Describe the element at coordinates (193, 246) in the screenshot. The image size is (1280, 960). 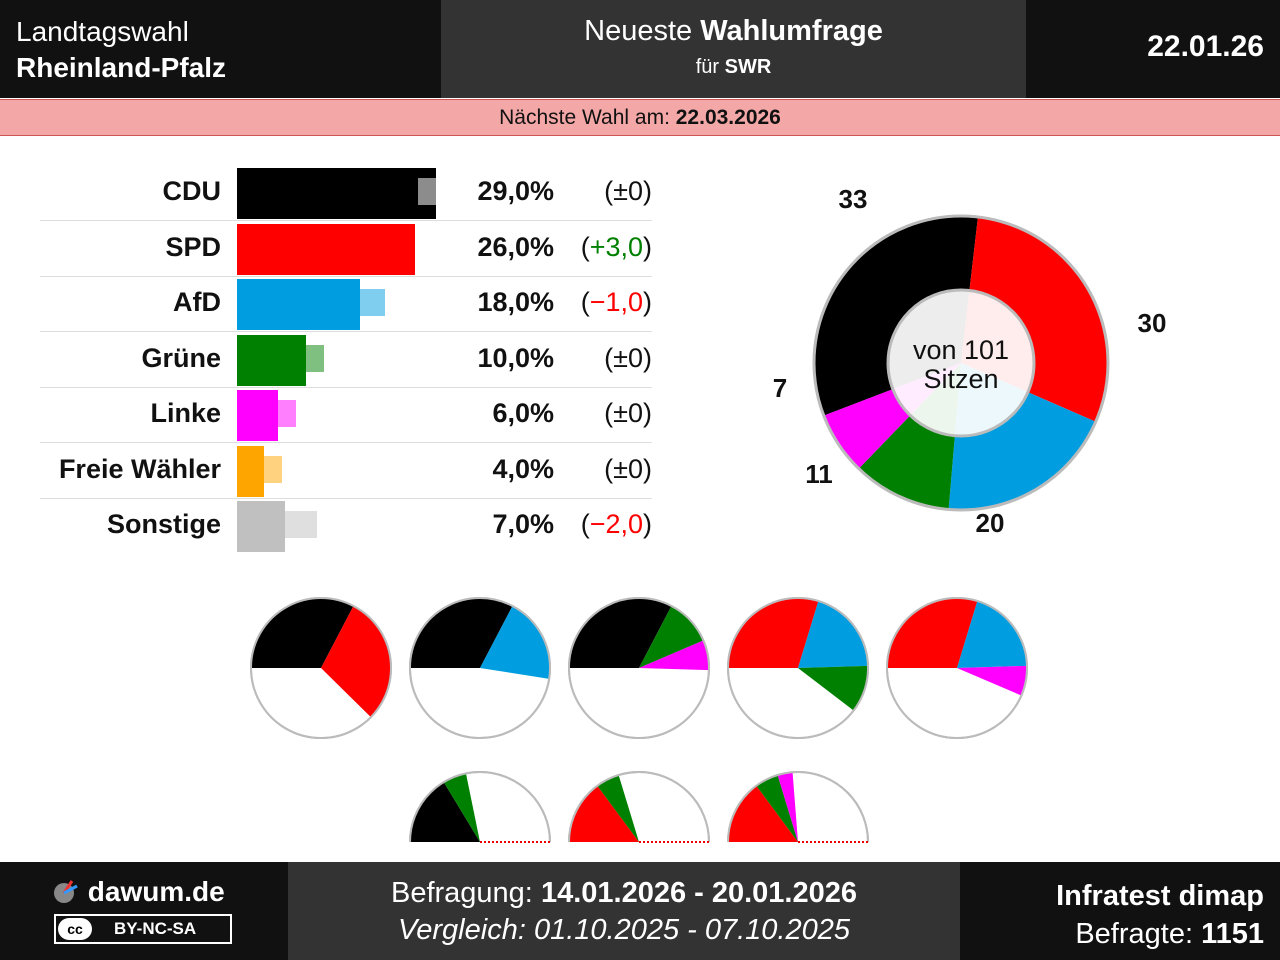
I see `party-label: SPD` at that location.